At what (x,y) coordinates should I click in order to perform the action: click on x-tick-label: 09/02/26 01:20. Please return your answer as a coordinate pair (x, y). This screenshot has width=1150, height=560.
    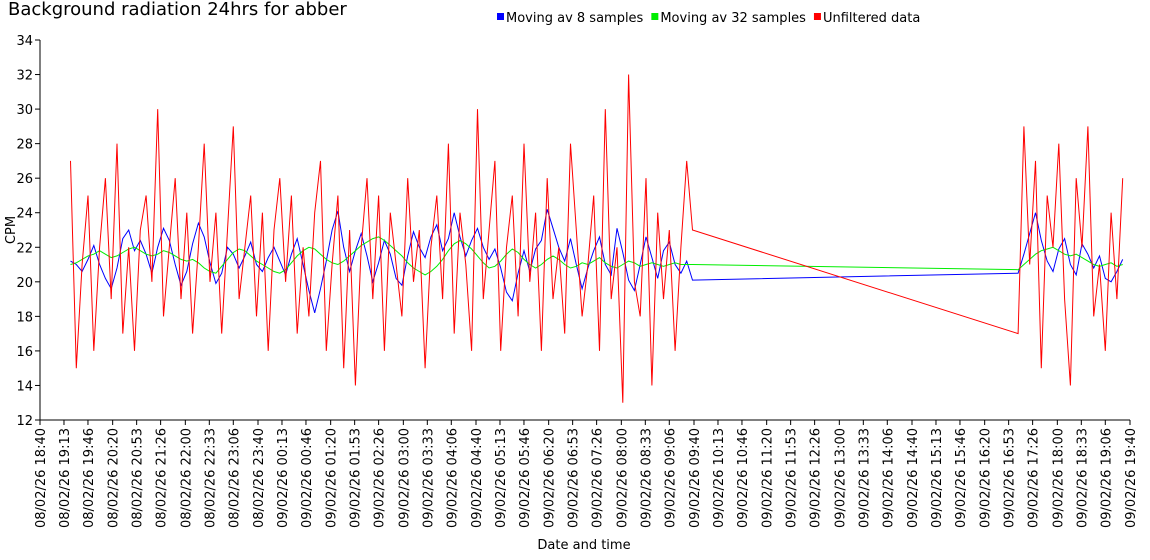
    Looking at the image, I should click on (332, 478).